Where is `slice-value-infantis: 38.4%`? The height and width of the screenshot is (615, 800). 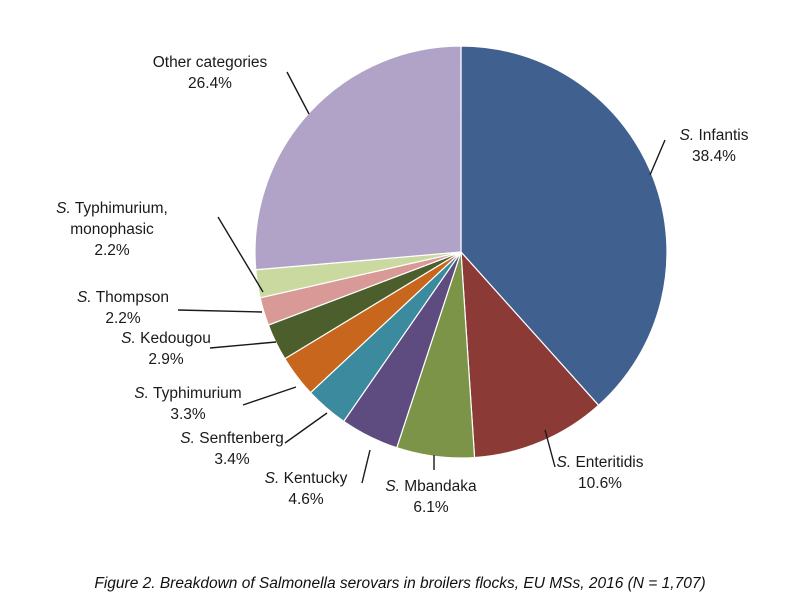 slice-value-infantis: 38.4% is located at coordinates (714, 156).